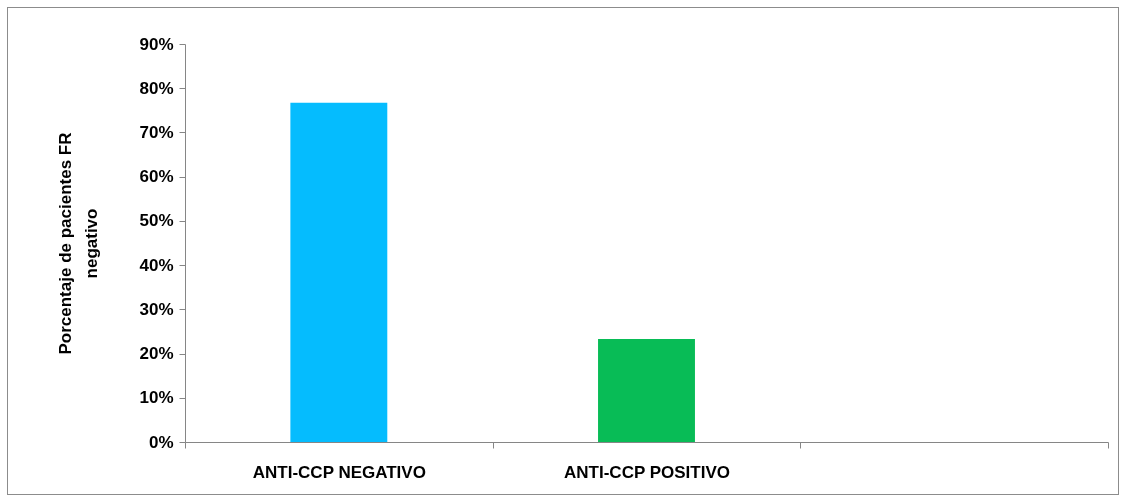 Image resolution: width=1126 pixels, height=501 pixels. I want to click on y-tick-label: 10%, so click(156, 398).